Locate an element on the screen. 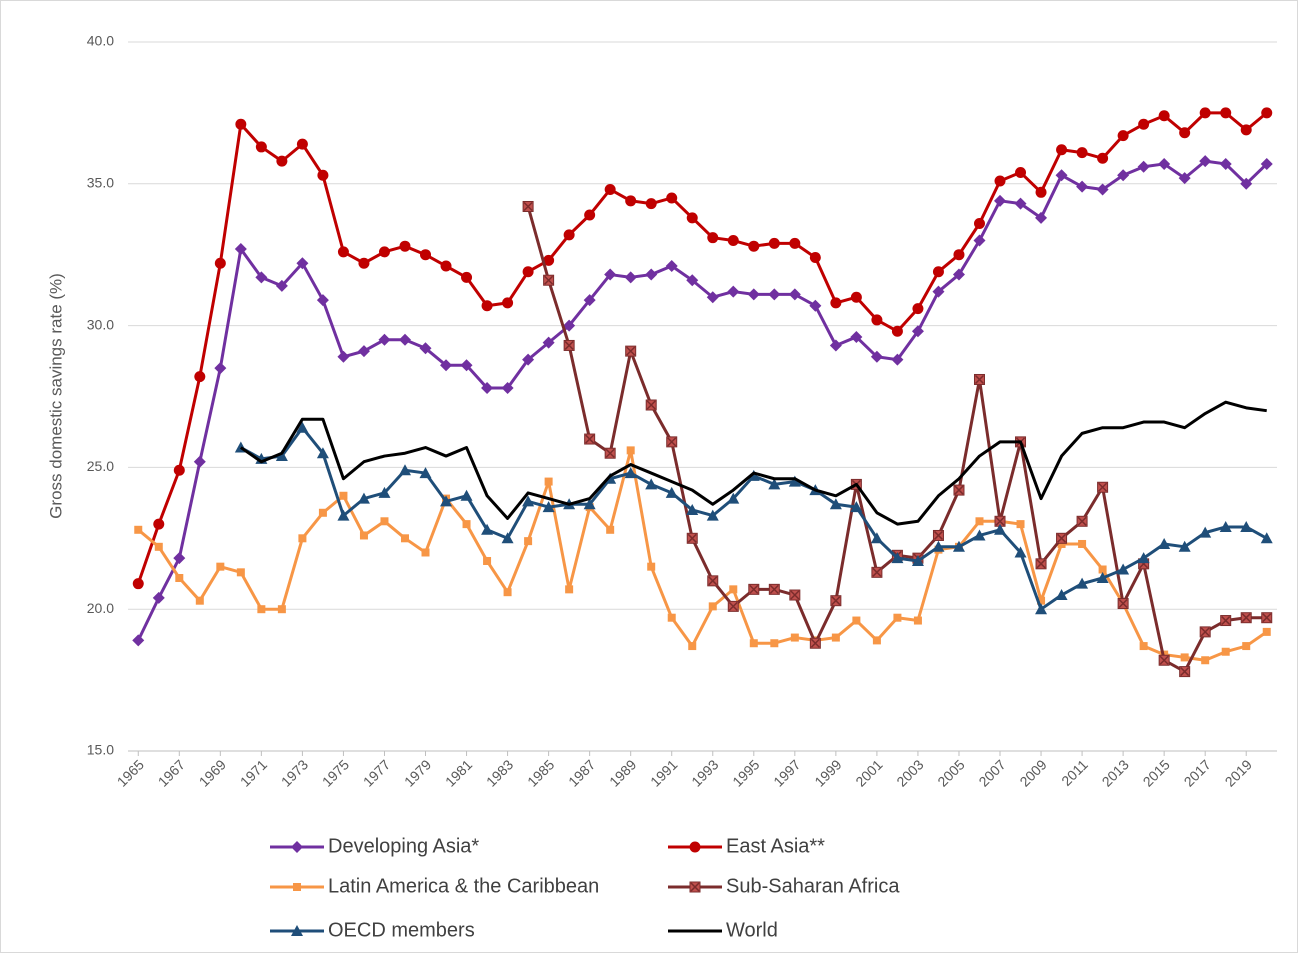 This screenshot has width=1298, height=953. y-axis-label: Gross domestic savings rate (%) is located at coordinates (55, 396).